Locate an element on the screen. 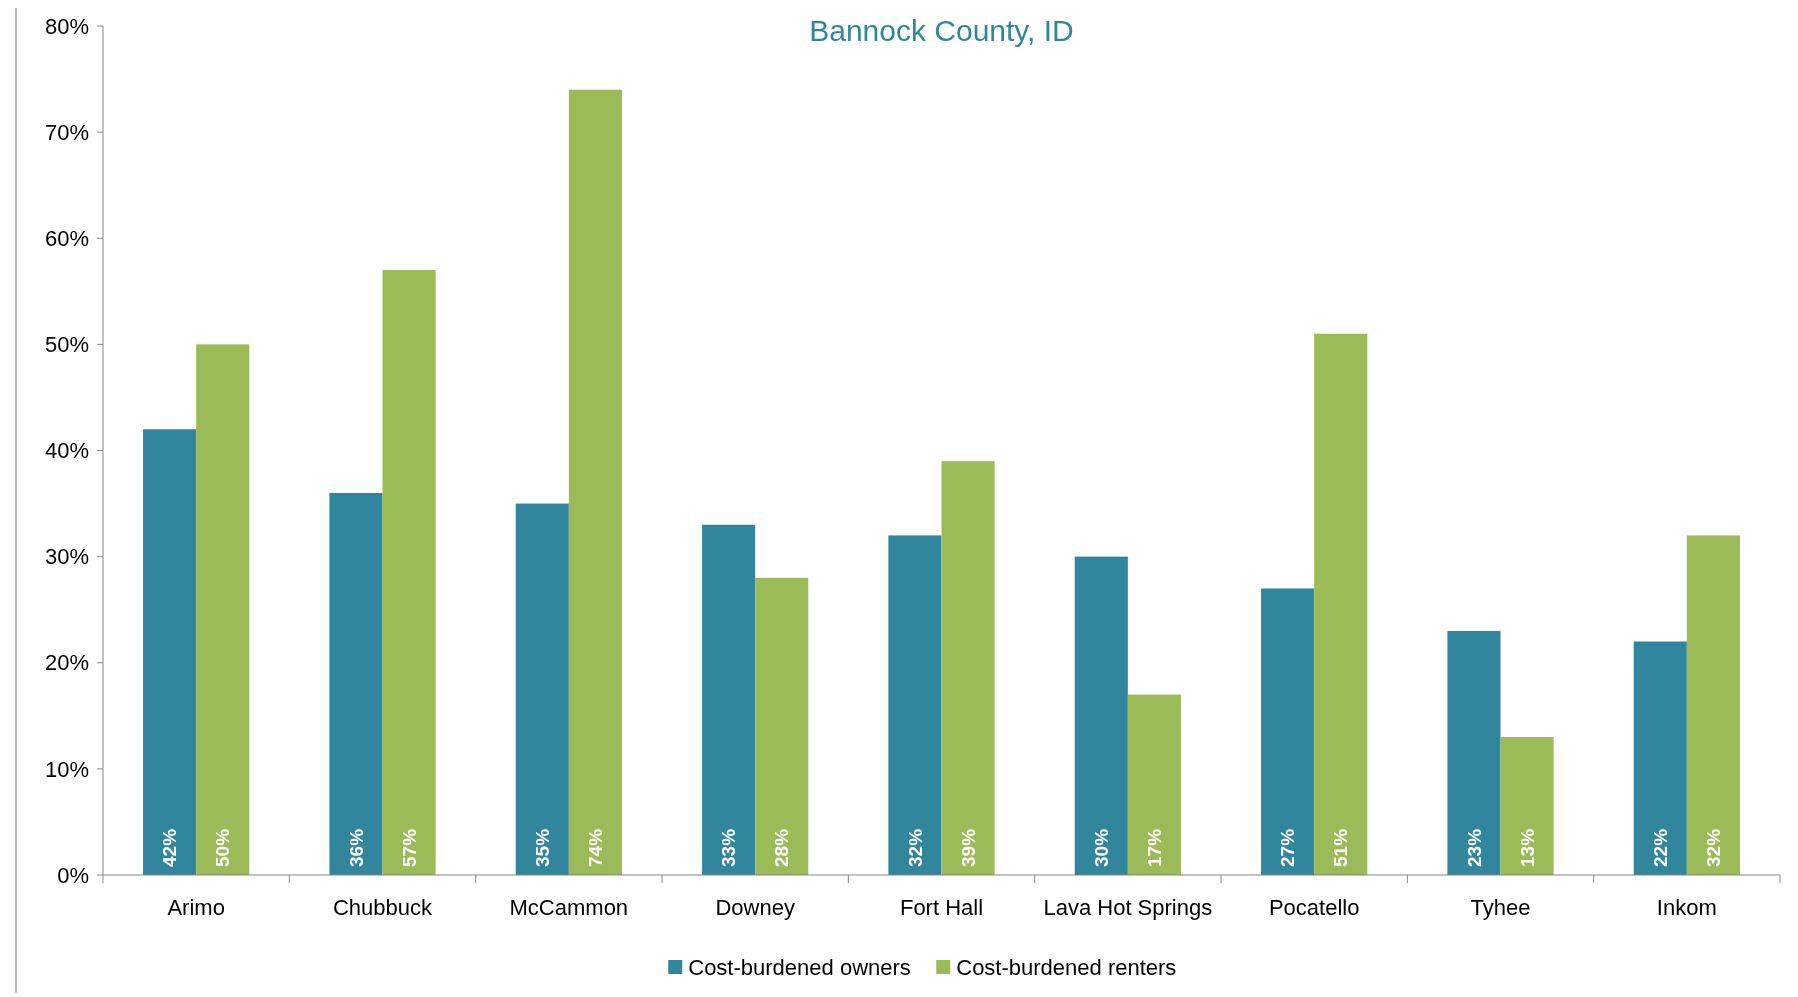  y-tick-label: 70% is located at coordinates (66, 132).